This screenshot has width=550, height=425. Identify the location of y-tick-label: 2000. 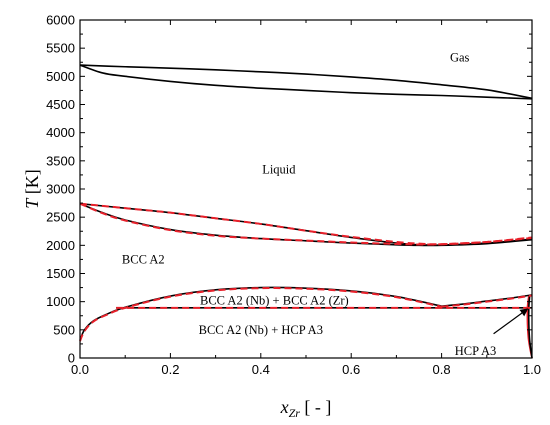
(60, 245).